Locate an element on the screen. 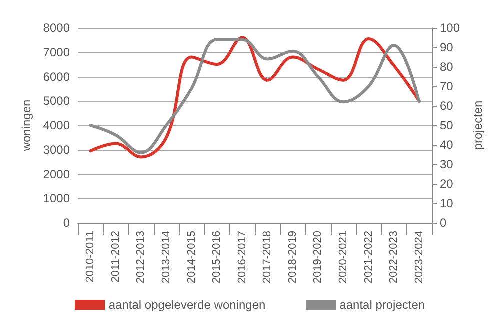 This screenshot has height=329, width=500. x-tick-label: 2018-2019 is located at coordinates (292, 257).